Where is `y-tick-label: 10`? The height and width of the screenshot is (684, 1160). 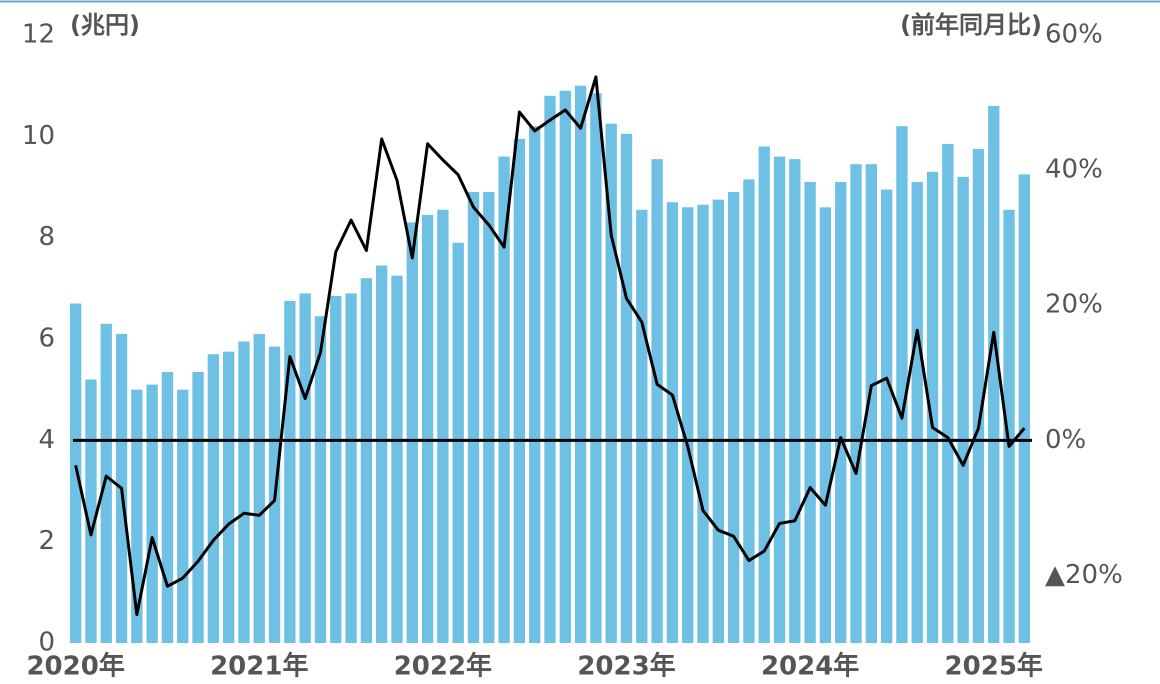
y-tick-label: 10 is located at coordinates (38, 136).